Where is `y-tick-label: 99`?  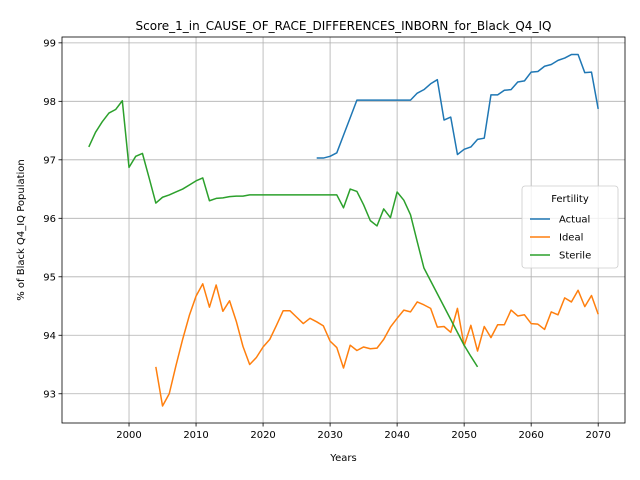 y-tick-label: 99 is located at coordinates (49, 43).